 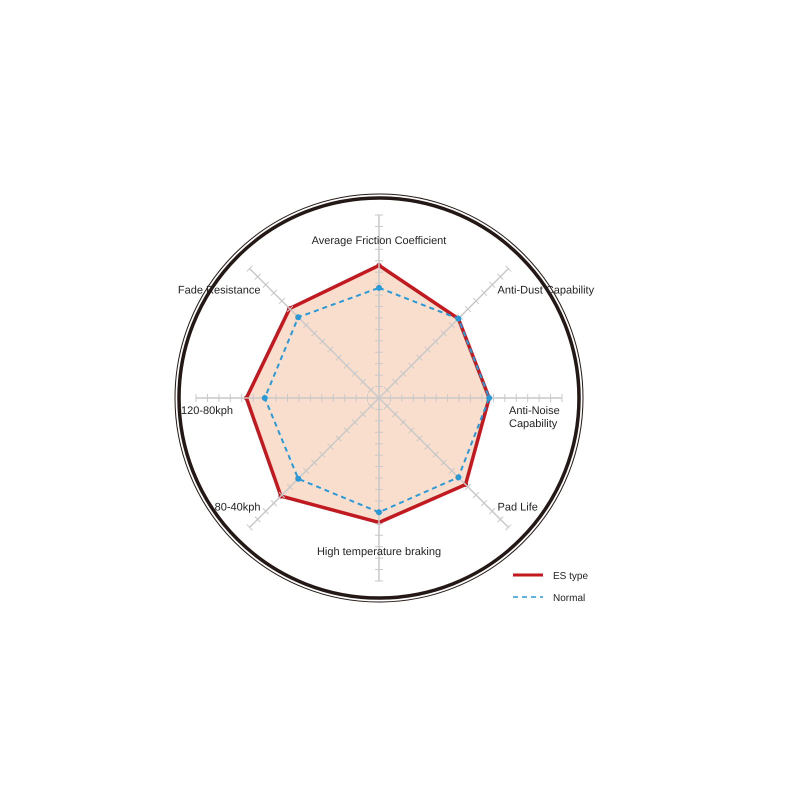 I want to click on spoke-label: Average Friction Coefficient, so click(x=379, y=241).